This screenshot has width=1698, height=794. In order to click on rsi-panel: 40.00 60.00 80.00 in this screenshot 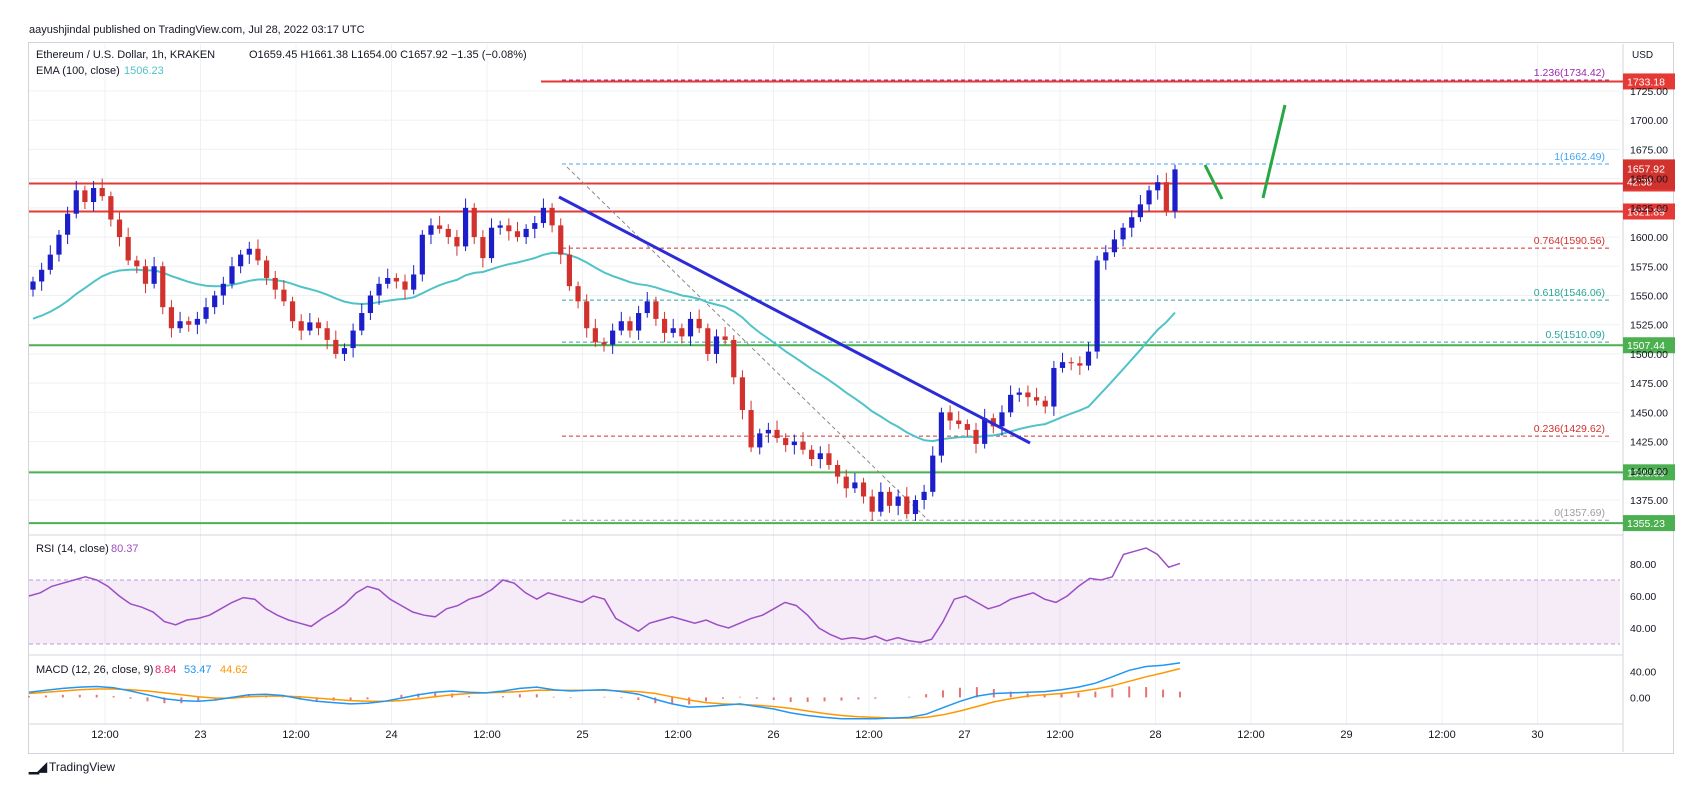, I will do `click(842, 596)`.